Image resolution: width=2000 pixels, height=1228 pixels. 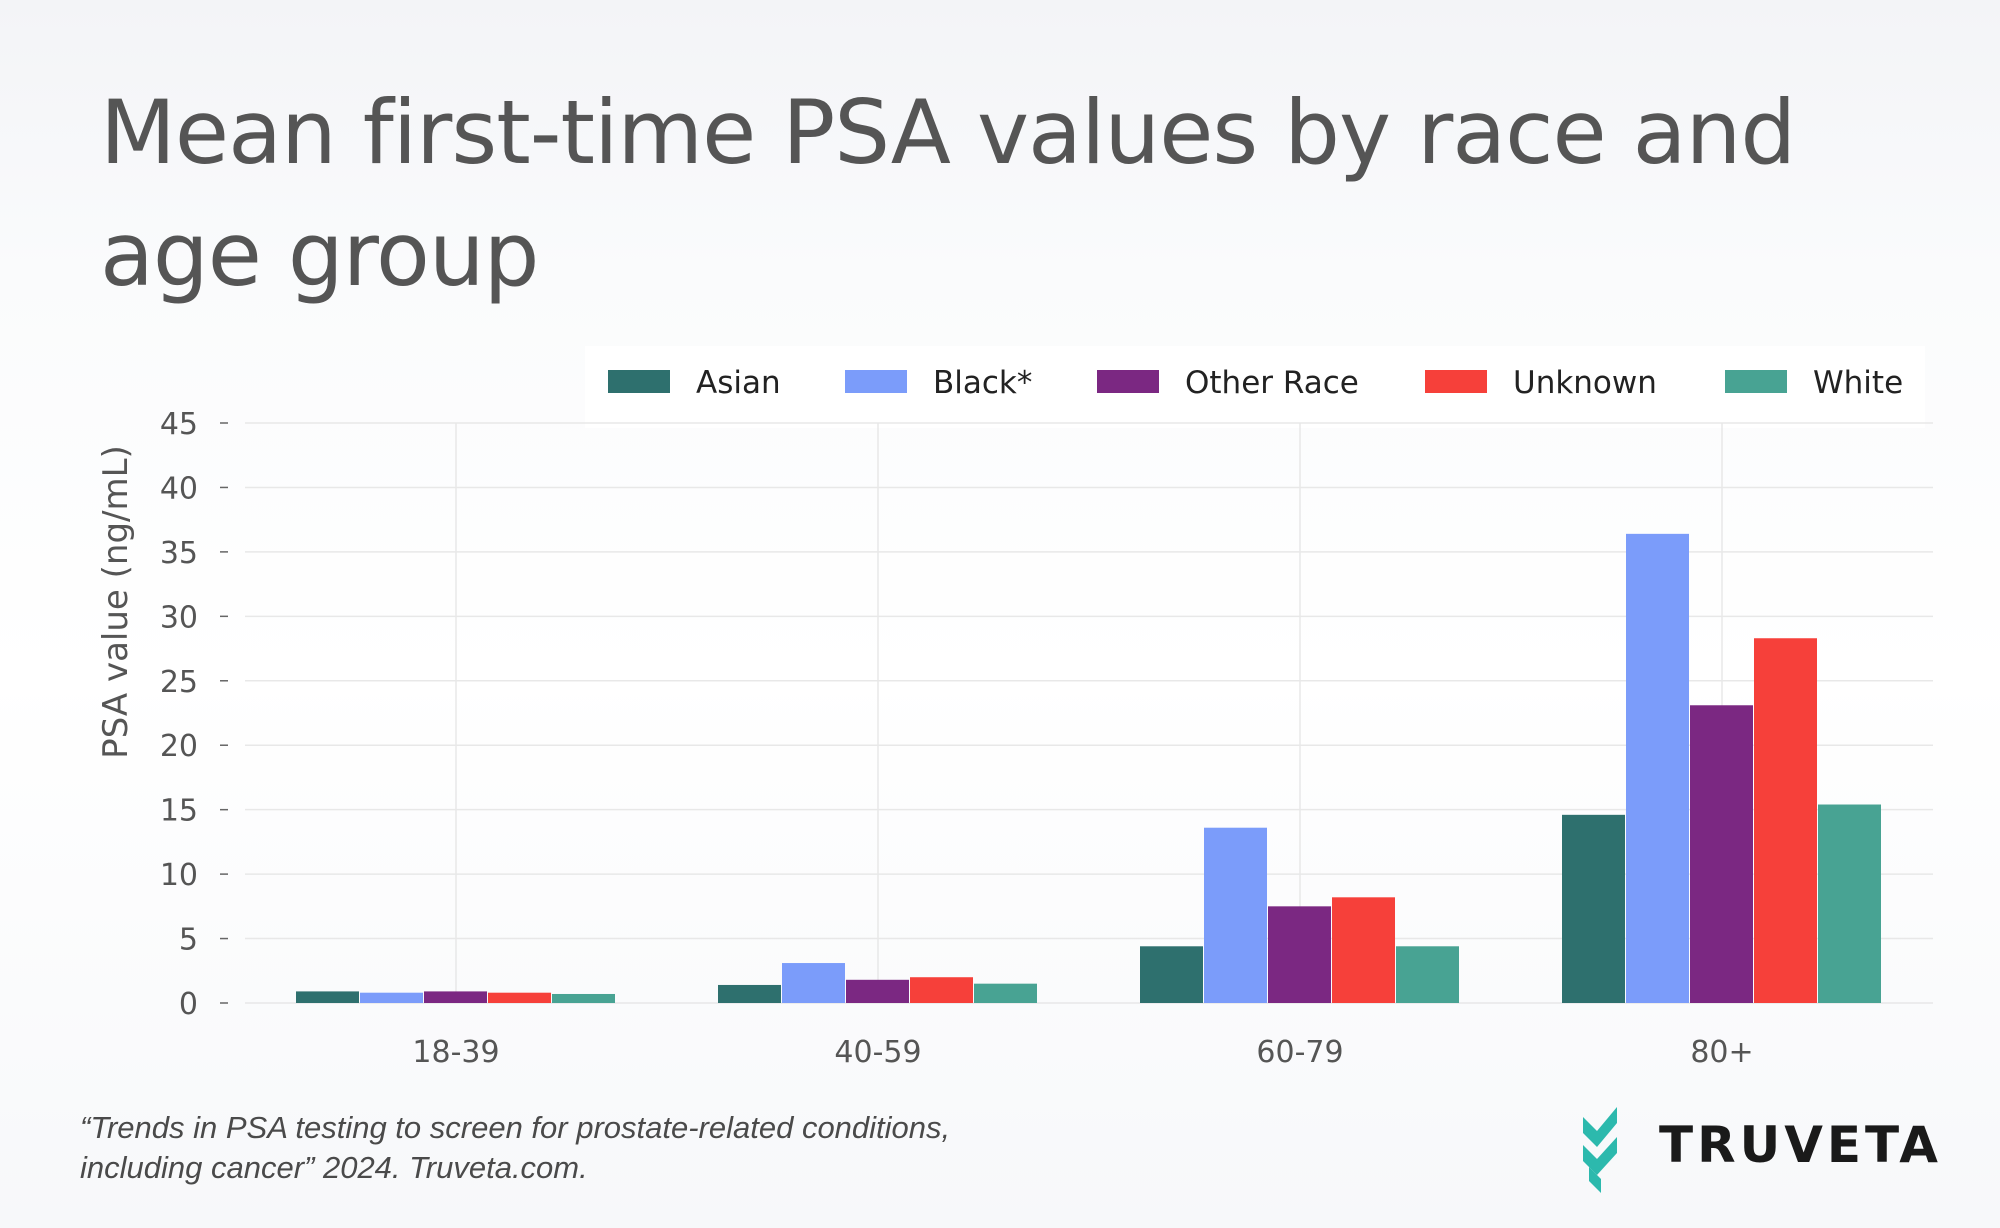 What do you see at coordinates (1721, 854) in the screenshot?
I see `bar-other-race-80+` at bounding box center [1721, 854].